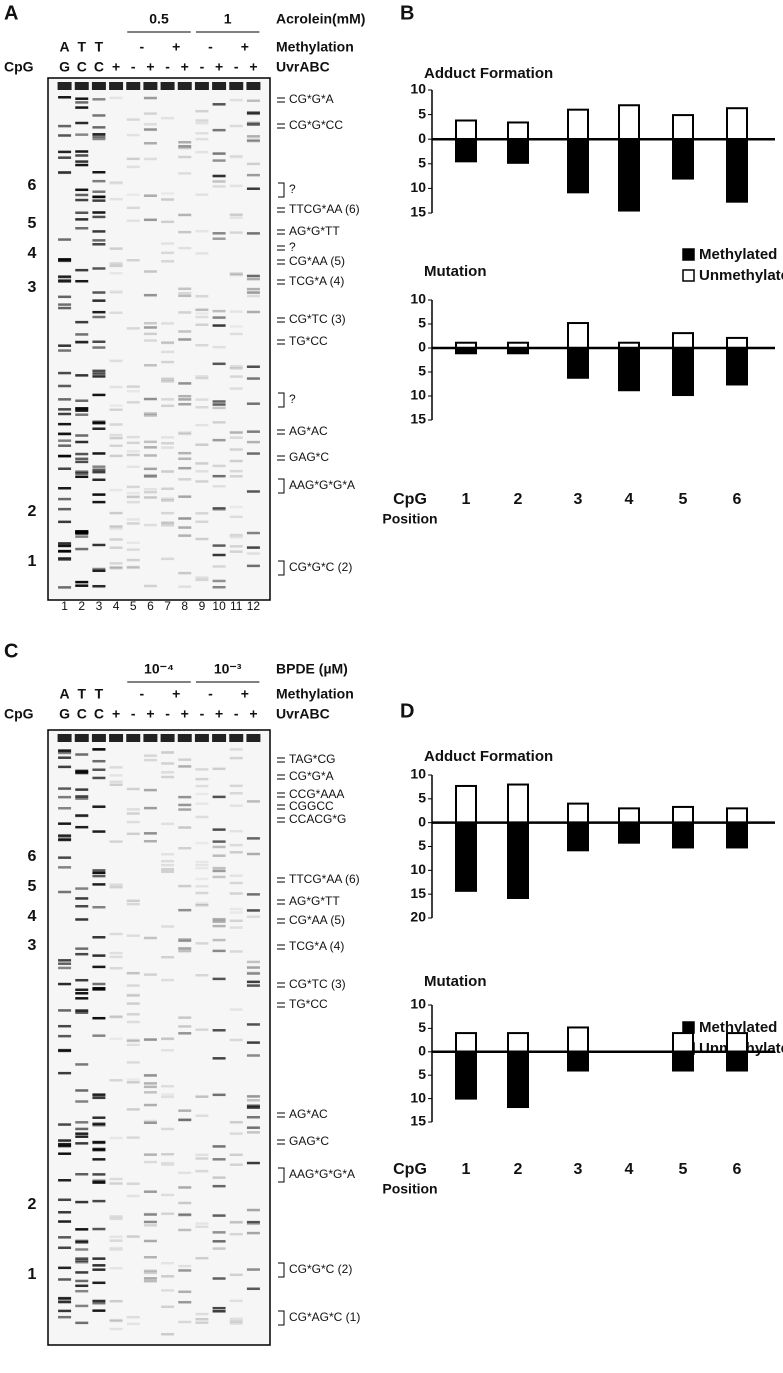 The height and width of the screenshot is (1373, 783). What do you see at coordinates (317, 319) in the screenshot?
I see `band-annotation: CG*TC (3)` at bounding box center [317, 319].